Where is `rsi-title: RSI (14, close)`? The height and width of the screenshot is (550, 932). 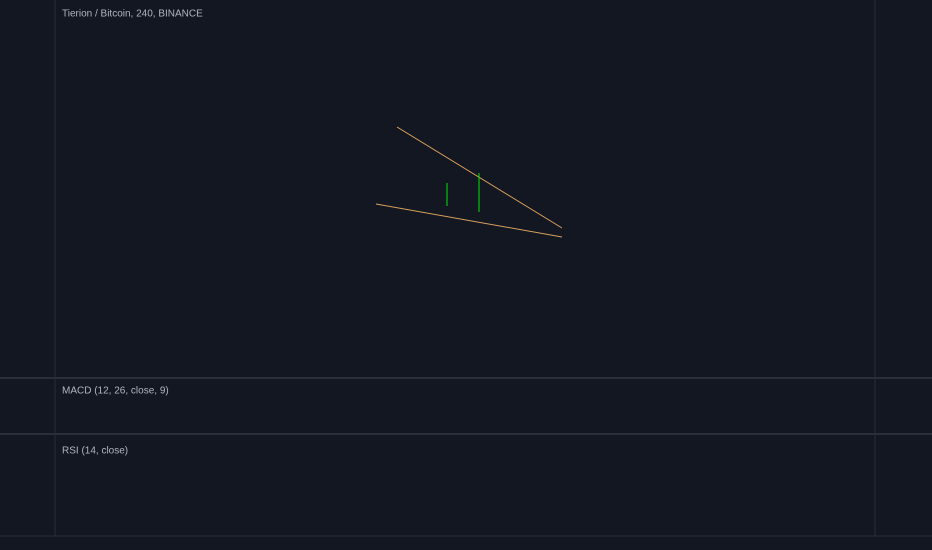 rsi-title: RSI (14, close) is located at coordinates (95, 451).